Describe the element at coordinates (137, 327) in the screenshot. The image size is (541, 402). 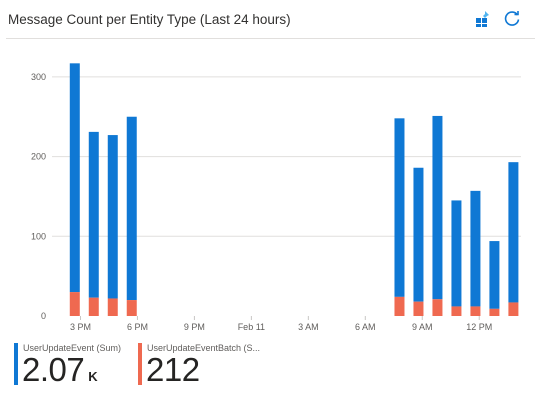
I see `x-tick-label: 6 PM` at that location.